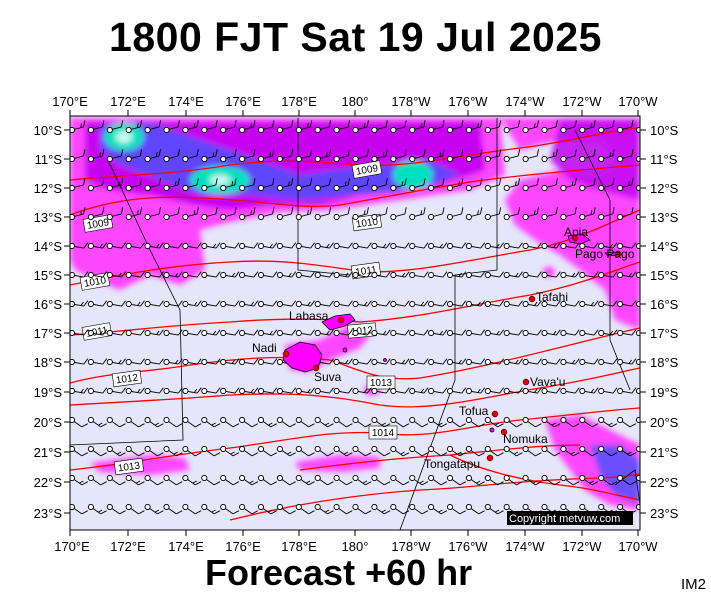 The height and width of the screenshot is (600, 711). Describe the element at coordinates (127, 379) in the screenshot. I see `isobar-label: 1012` at that location.